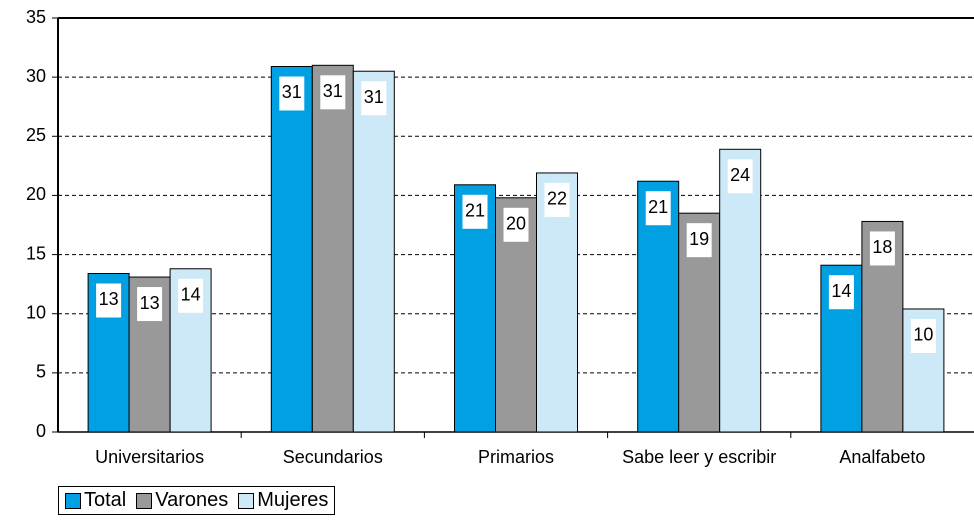 The image size is (974, 521). I want to click on legend: Total Varones Mujeres, so click(197, 500).